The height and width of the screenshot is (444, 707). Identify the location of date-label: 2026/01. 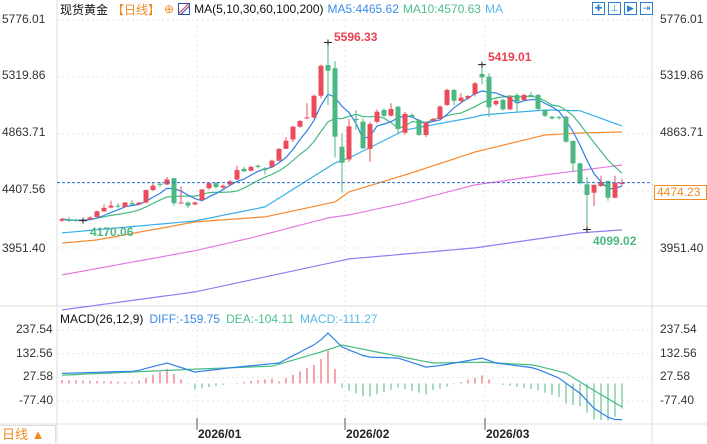
(220, 434).